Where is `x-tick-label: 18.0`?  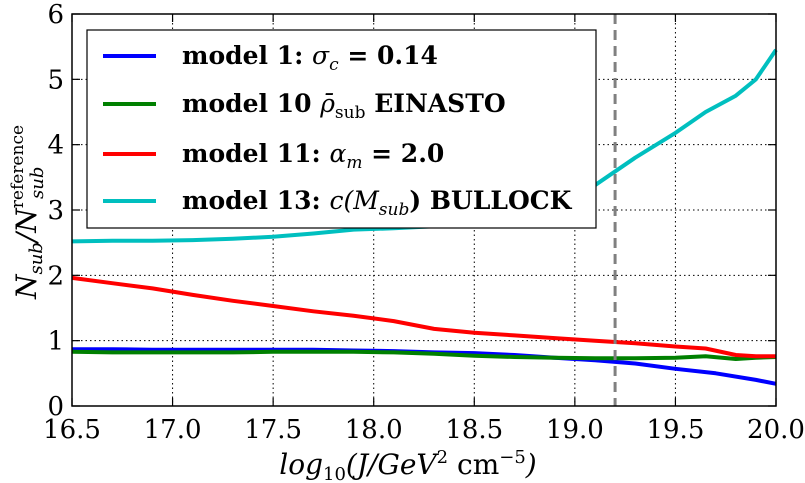
x-tick-label: 18.0 is located at coordinates (374, 430).